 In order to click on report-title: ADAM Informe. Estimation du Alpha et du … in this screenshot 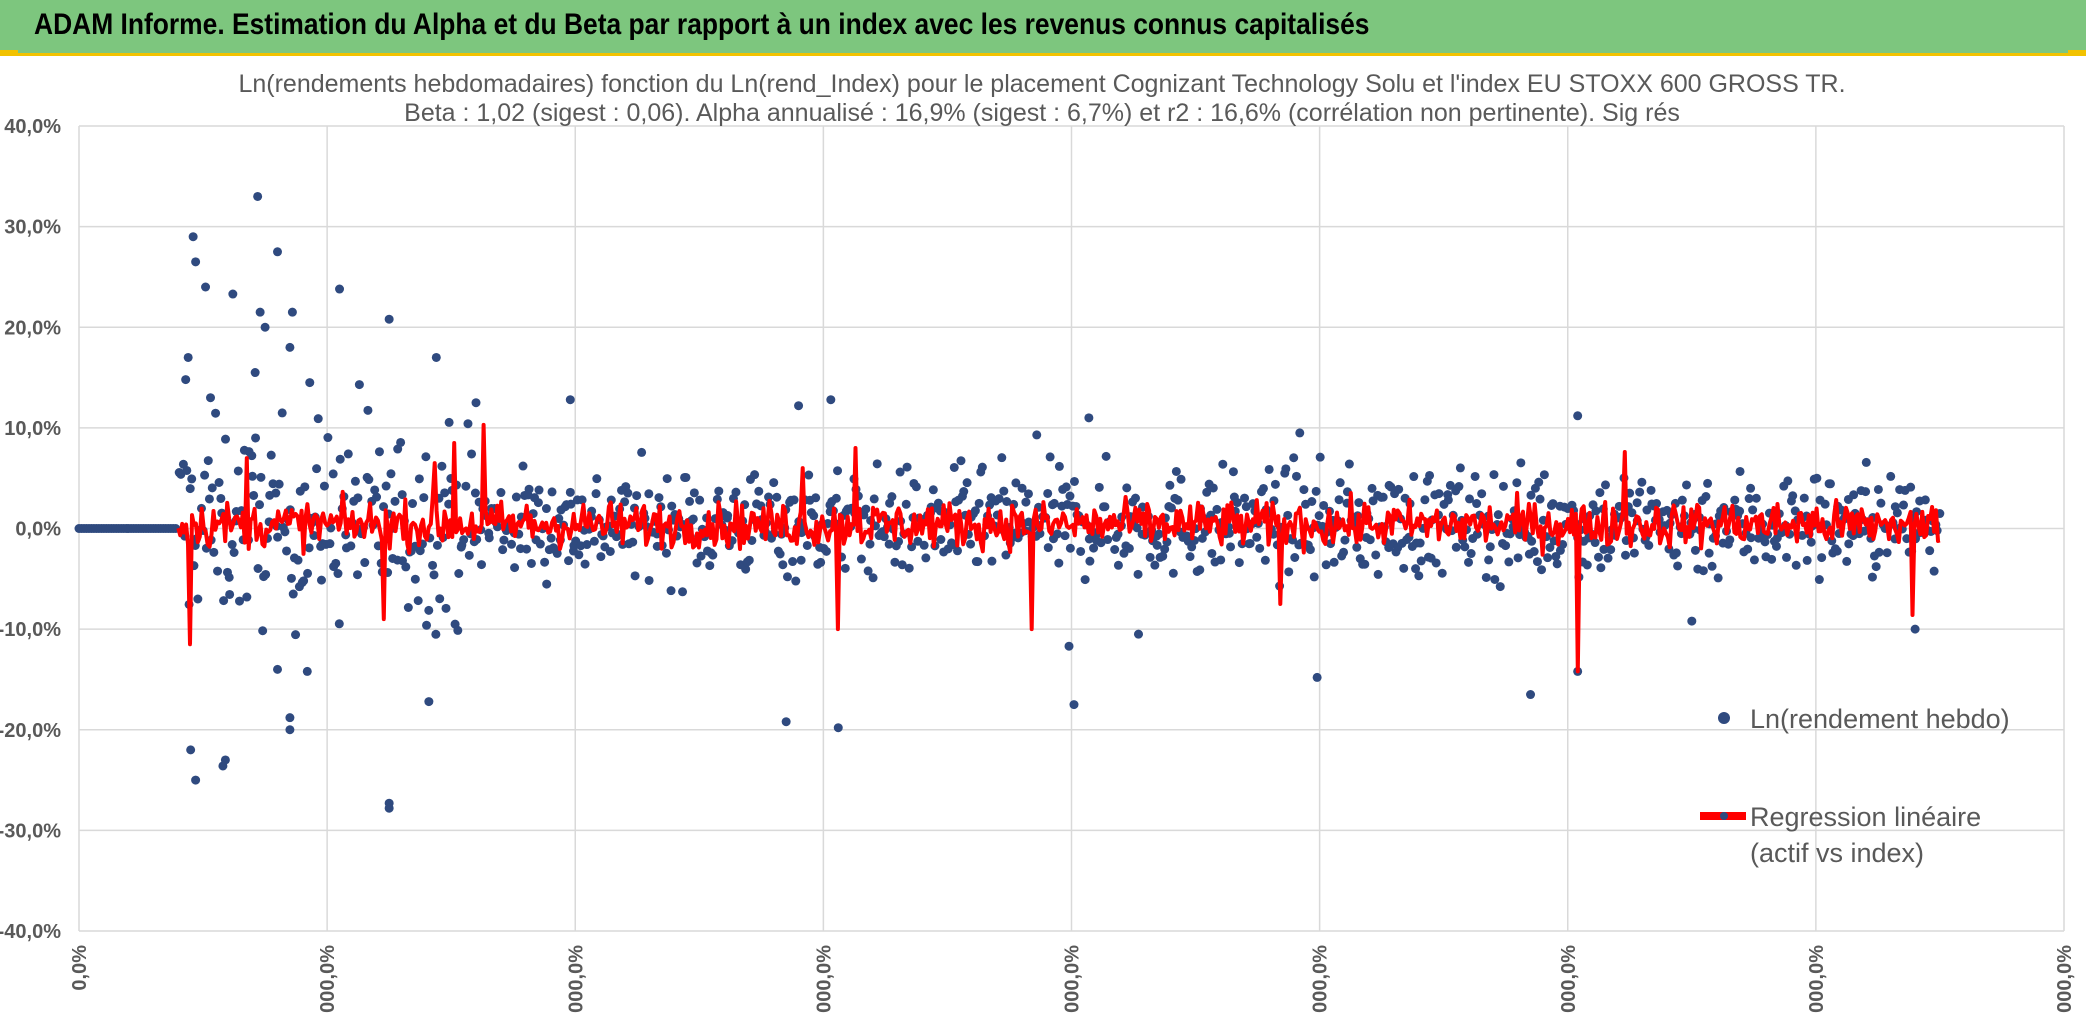, I will do `click(702, 24)`.